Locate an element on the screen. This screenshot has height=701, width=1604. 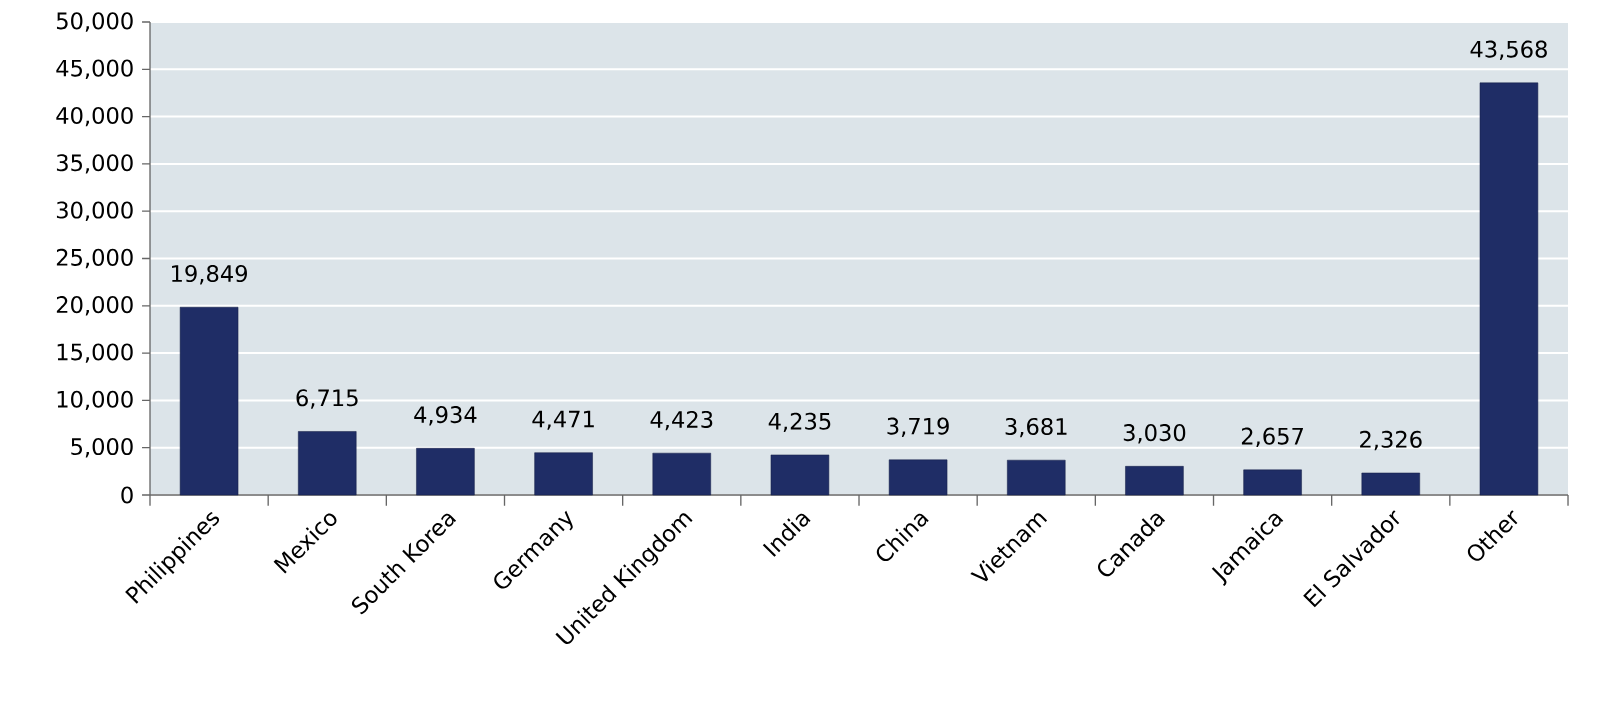
data-label: 3,030 is located at coordinates (1154, 434).